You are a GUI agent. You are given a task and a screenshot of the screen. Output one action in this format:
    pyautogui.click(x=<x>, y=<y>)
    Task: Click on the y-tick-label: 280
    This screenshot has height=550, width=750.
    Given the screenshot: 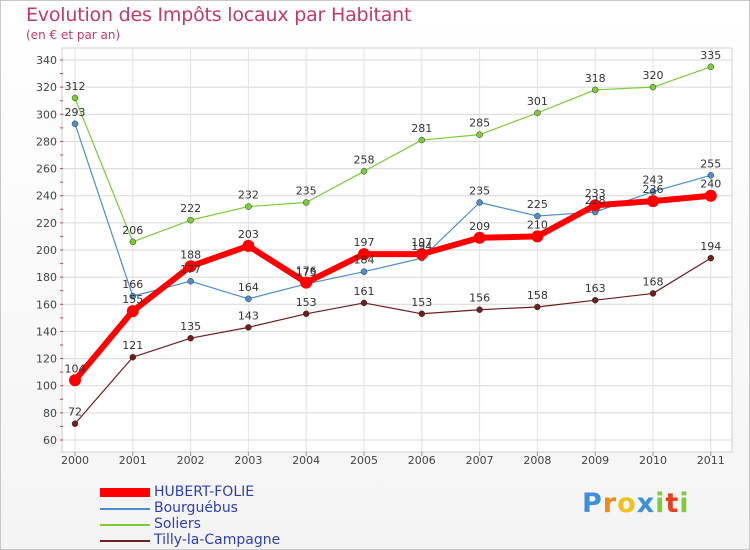 What is the action you would take?
    pyautogui.click(x=46, y=141)
    